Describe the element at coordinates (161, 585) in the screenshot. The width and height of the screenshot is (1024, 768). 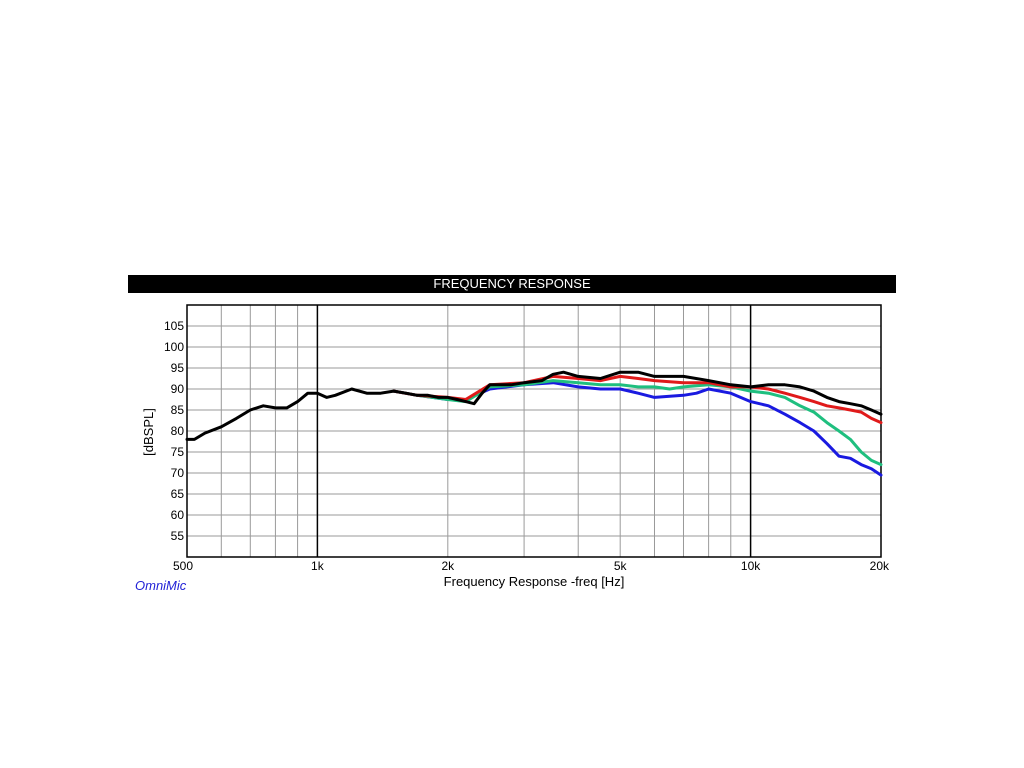
I see `brand-label: OmniMic` at that location.